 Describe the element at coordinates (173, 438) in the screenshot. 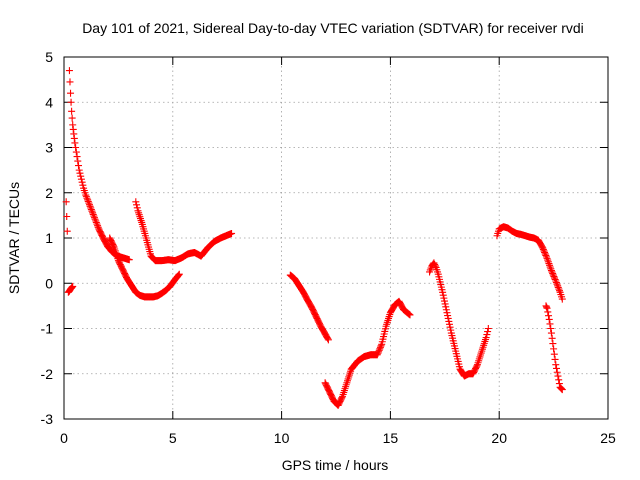

I see `x-tick-label: 5` at that location.